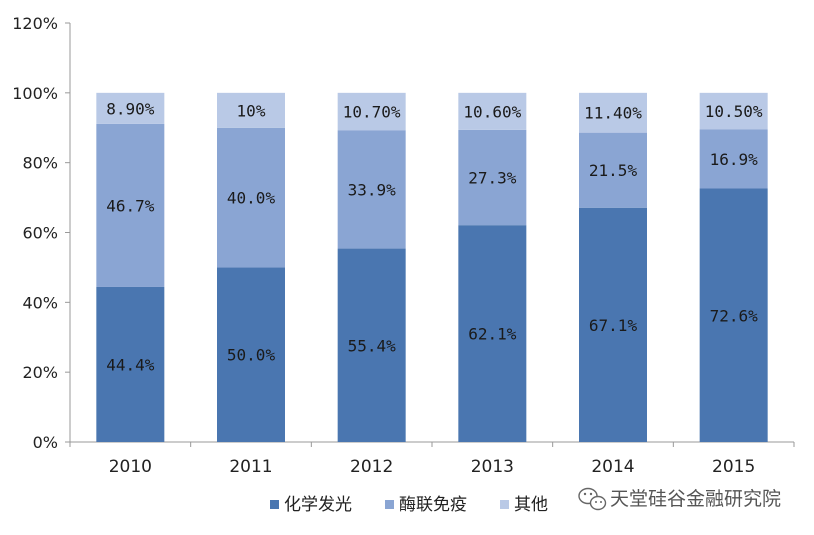 The height and width of the screenshot is (535, 814). What do you see at coordinates (40, 302) in the screenshot?
I see `y-tick-label: 40%` at bounding box center [40, 302].